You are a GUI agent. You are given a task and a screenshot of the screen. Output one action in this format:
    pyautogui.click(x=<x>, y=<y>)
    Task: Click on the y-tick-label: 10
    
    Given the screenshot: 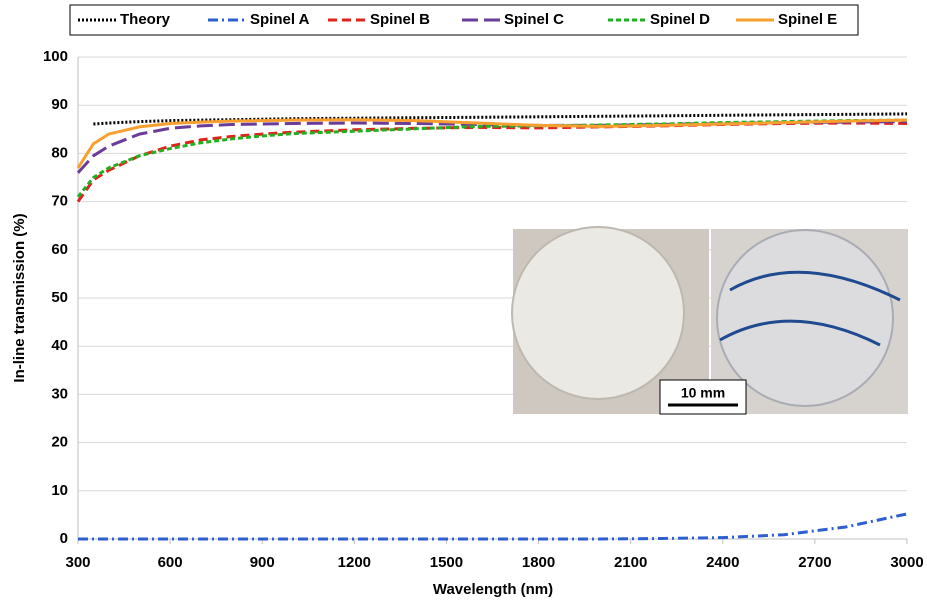 What is the action you would take?
    pyautogui.click(x=59, y=490)
    